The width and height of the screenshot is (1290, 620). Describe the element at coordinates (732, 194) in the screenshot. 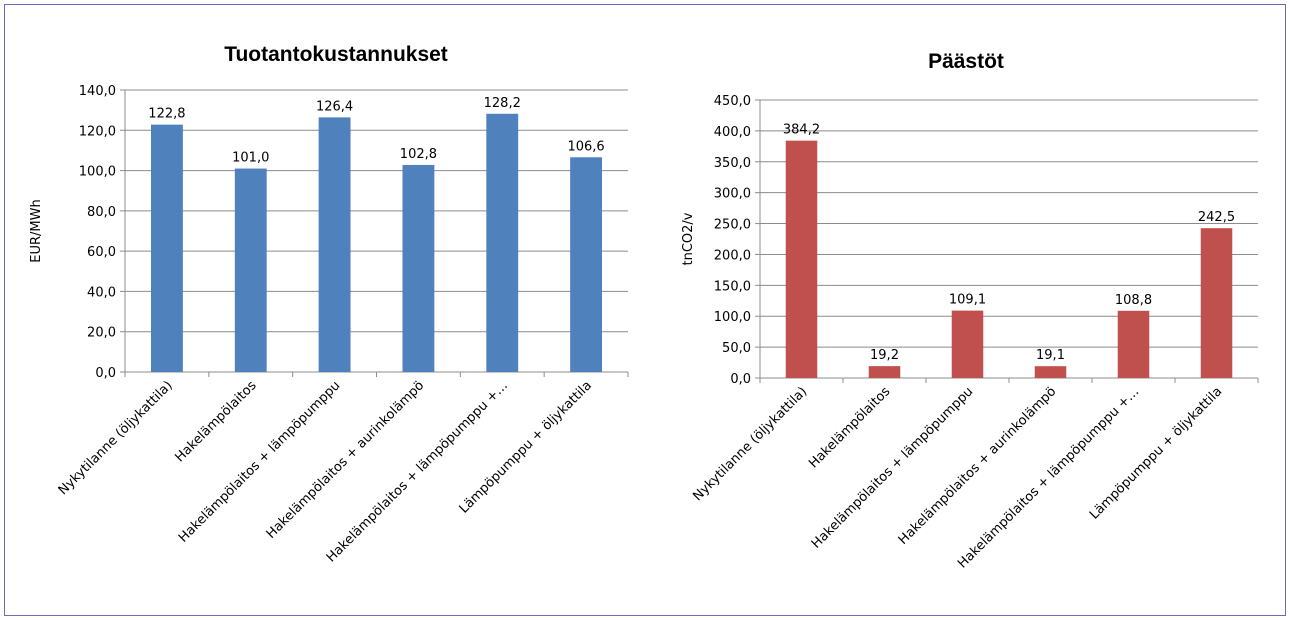

I see `y-tick-label: 300,0` at that location.